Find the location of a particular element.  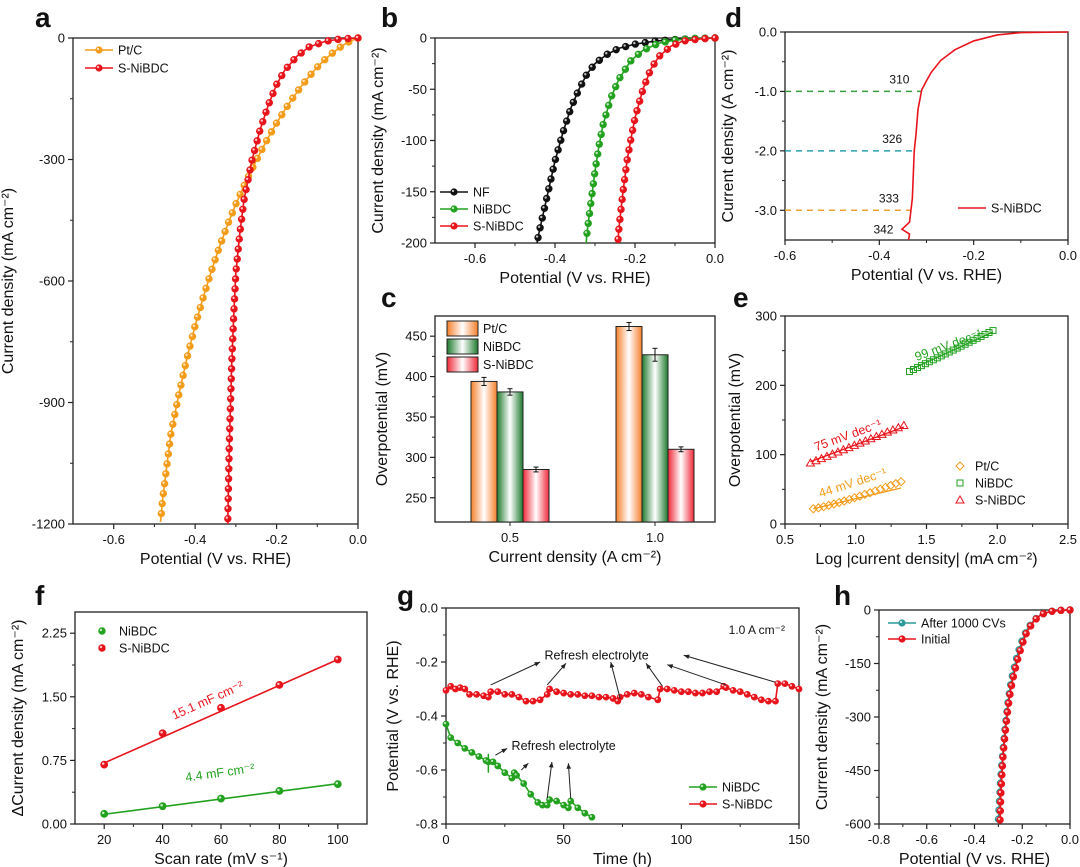

y-tick-label: -0.8 is located at coordinates (427, 824).